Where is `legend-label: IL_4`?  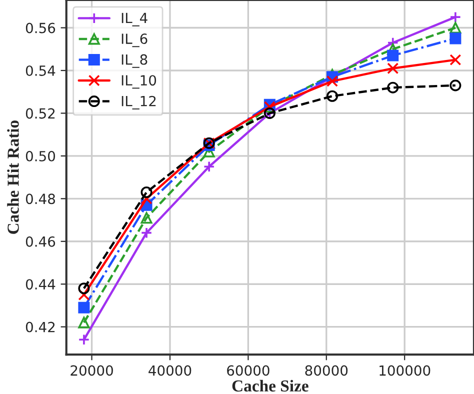
legend-label: IL_4 is located at coordinates (135, 19).